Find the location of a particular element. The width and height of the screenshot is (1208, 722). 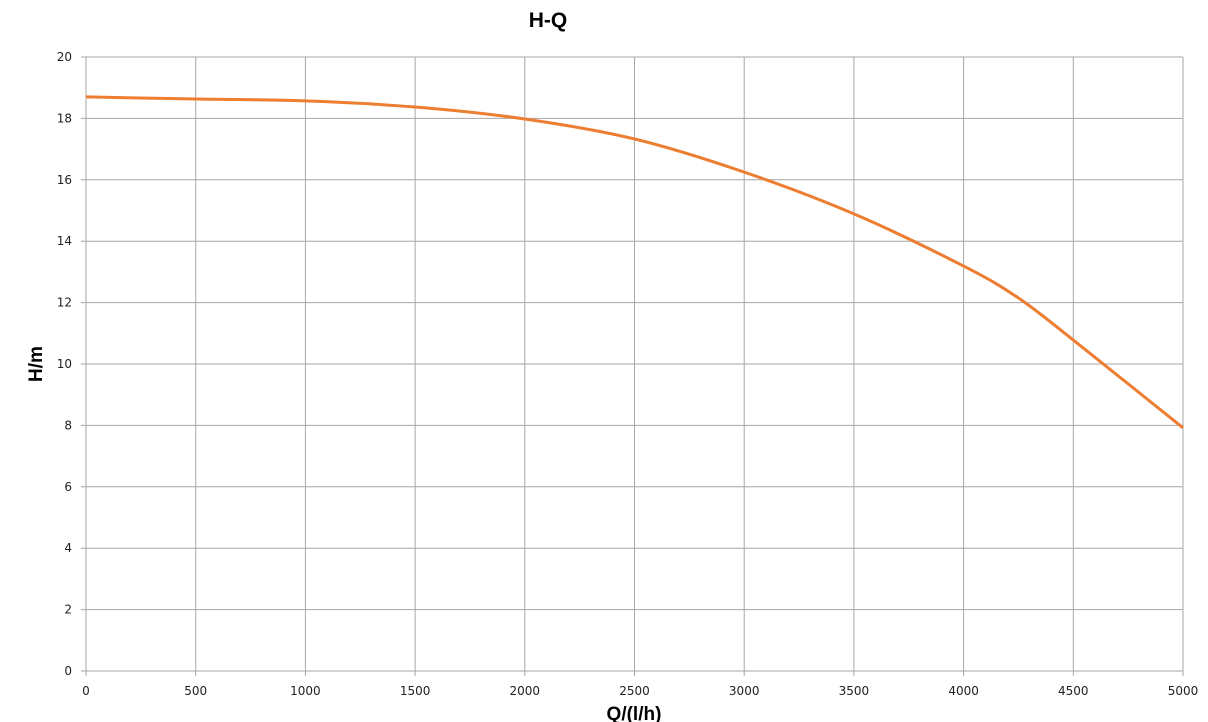

y-tick-label: 8 is located at coordinates (68, 425).